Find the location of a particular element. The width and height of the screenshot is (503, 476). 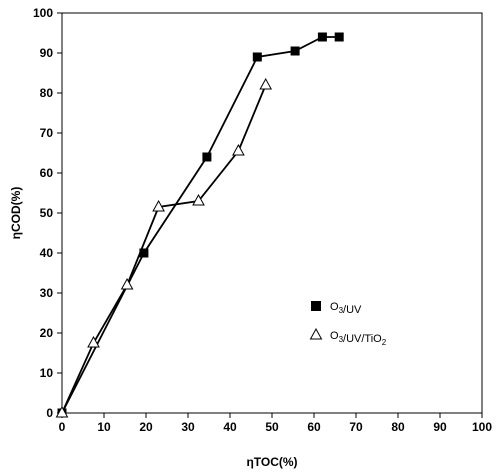

y-tick-label: 100 is located at coordinates (43, 13).